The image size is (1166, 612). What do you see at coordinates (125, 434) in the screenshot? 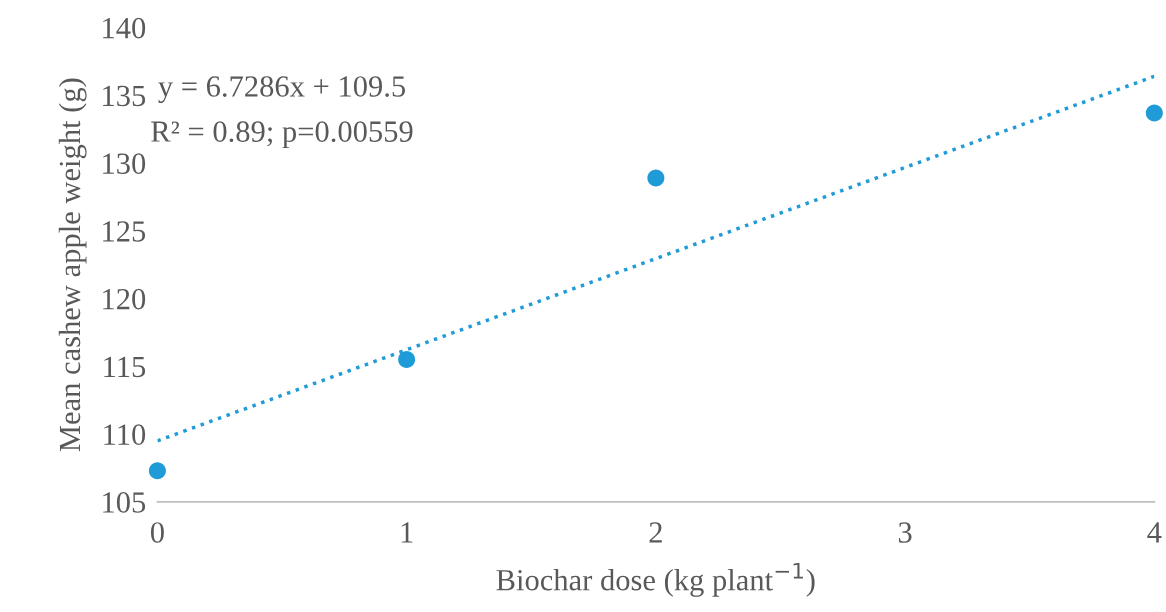
I see `y-tick-label: 110` at bounding box center [125, 434].